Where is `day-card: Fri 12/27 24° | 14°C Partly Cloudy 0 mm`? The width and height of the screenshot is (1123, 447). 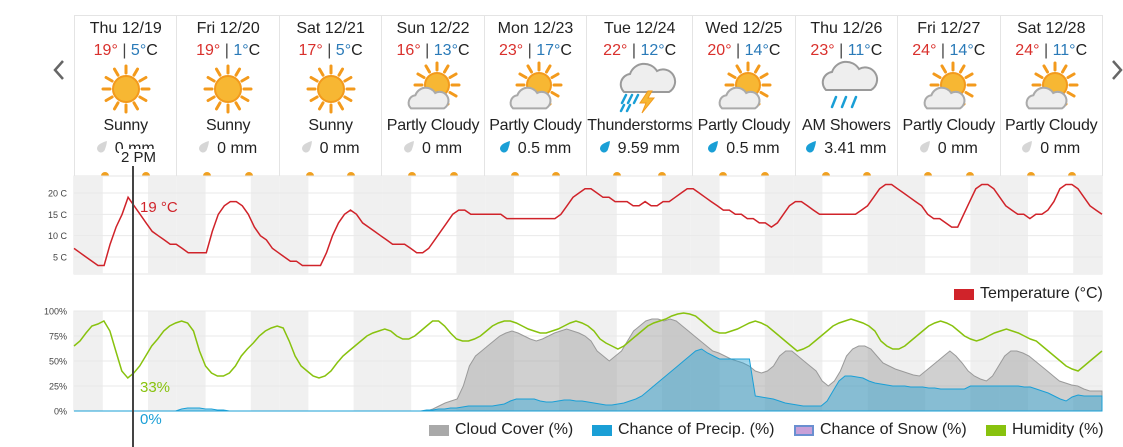 day-card: Fri 12/27 24° | 14°C Partly Cloudy 0 mm is located at coordinates (949, 96).